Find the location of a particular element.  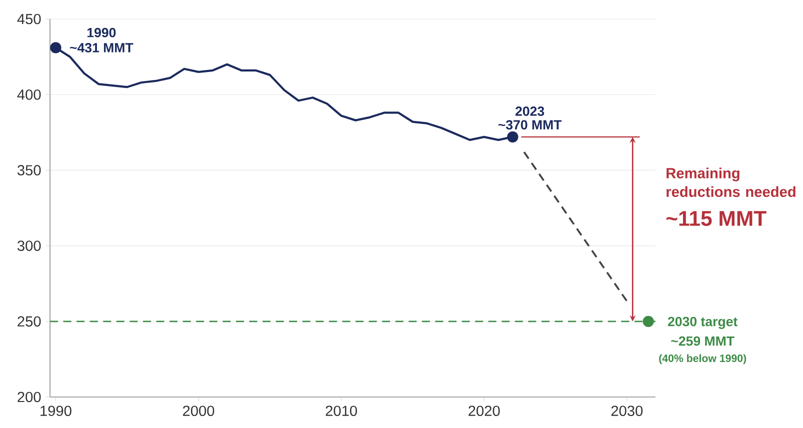

y-tick-label: 300 is located at coordinates (29, 245).